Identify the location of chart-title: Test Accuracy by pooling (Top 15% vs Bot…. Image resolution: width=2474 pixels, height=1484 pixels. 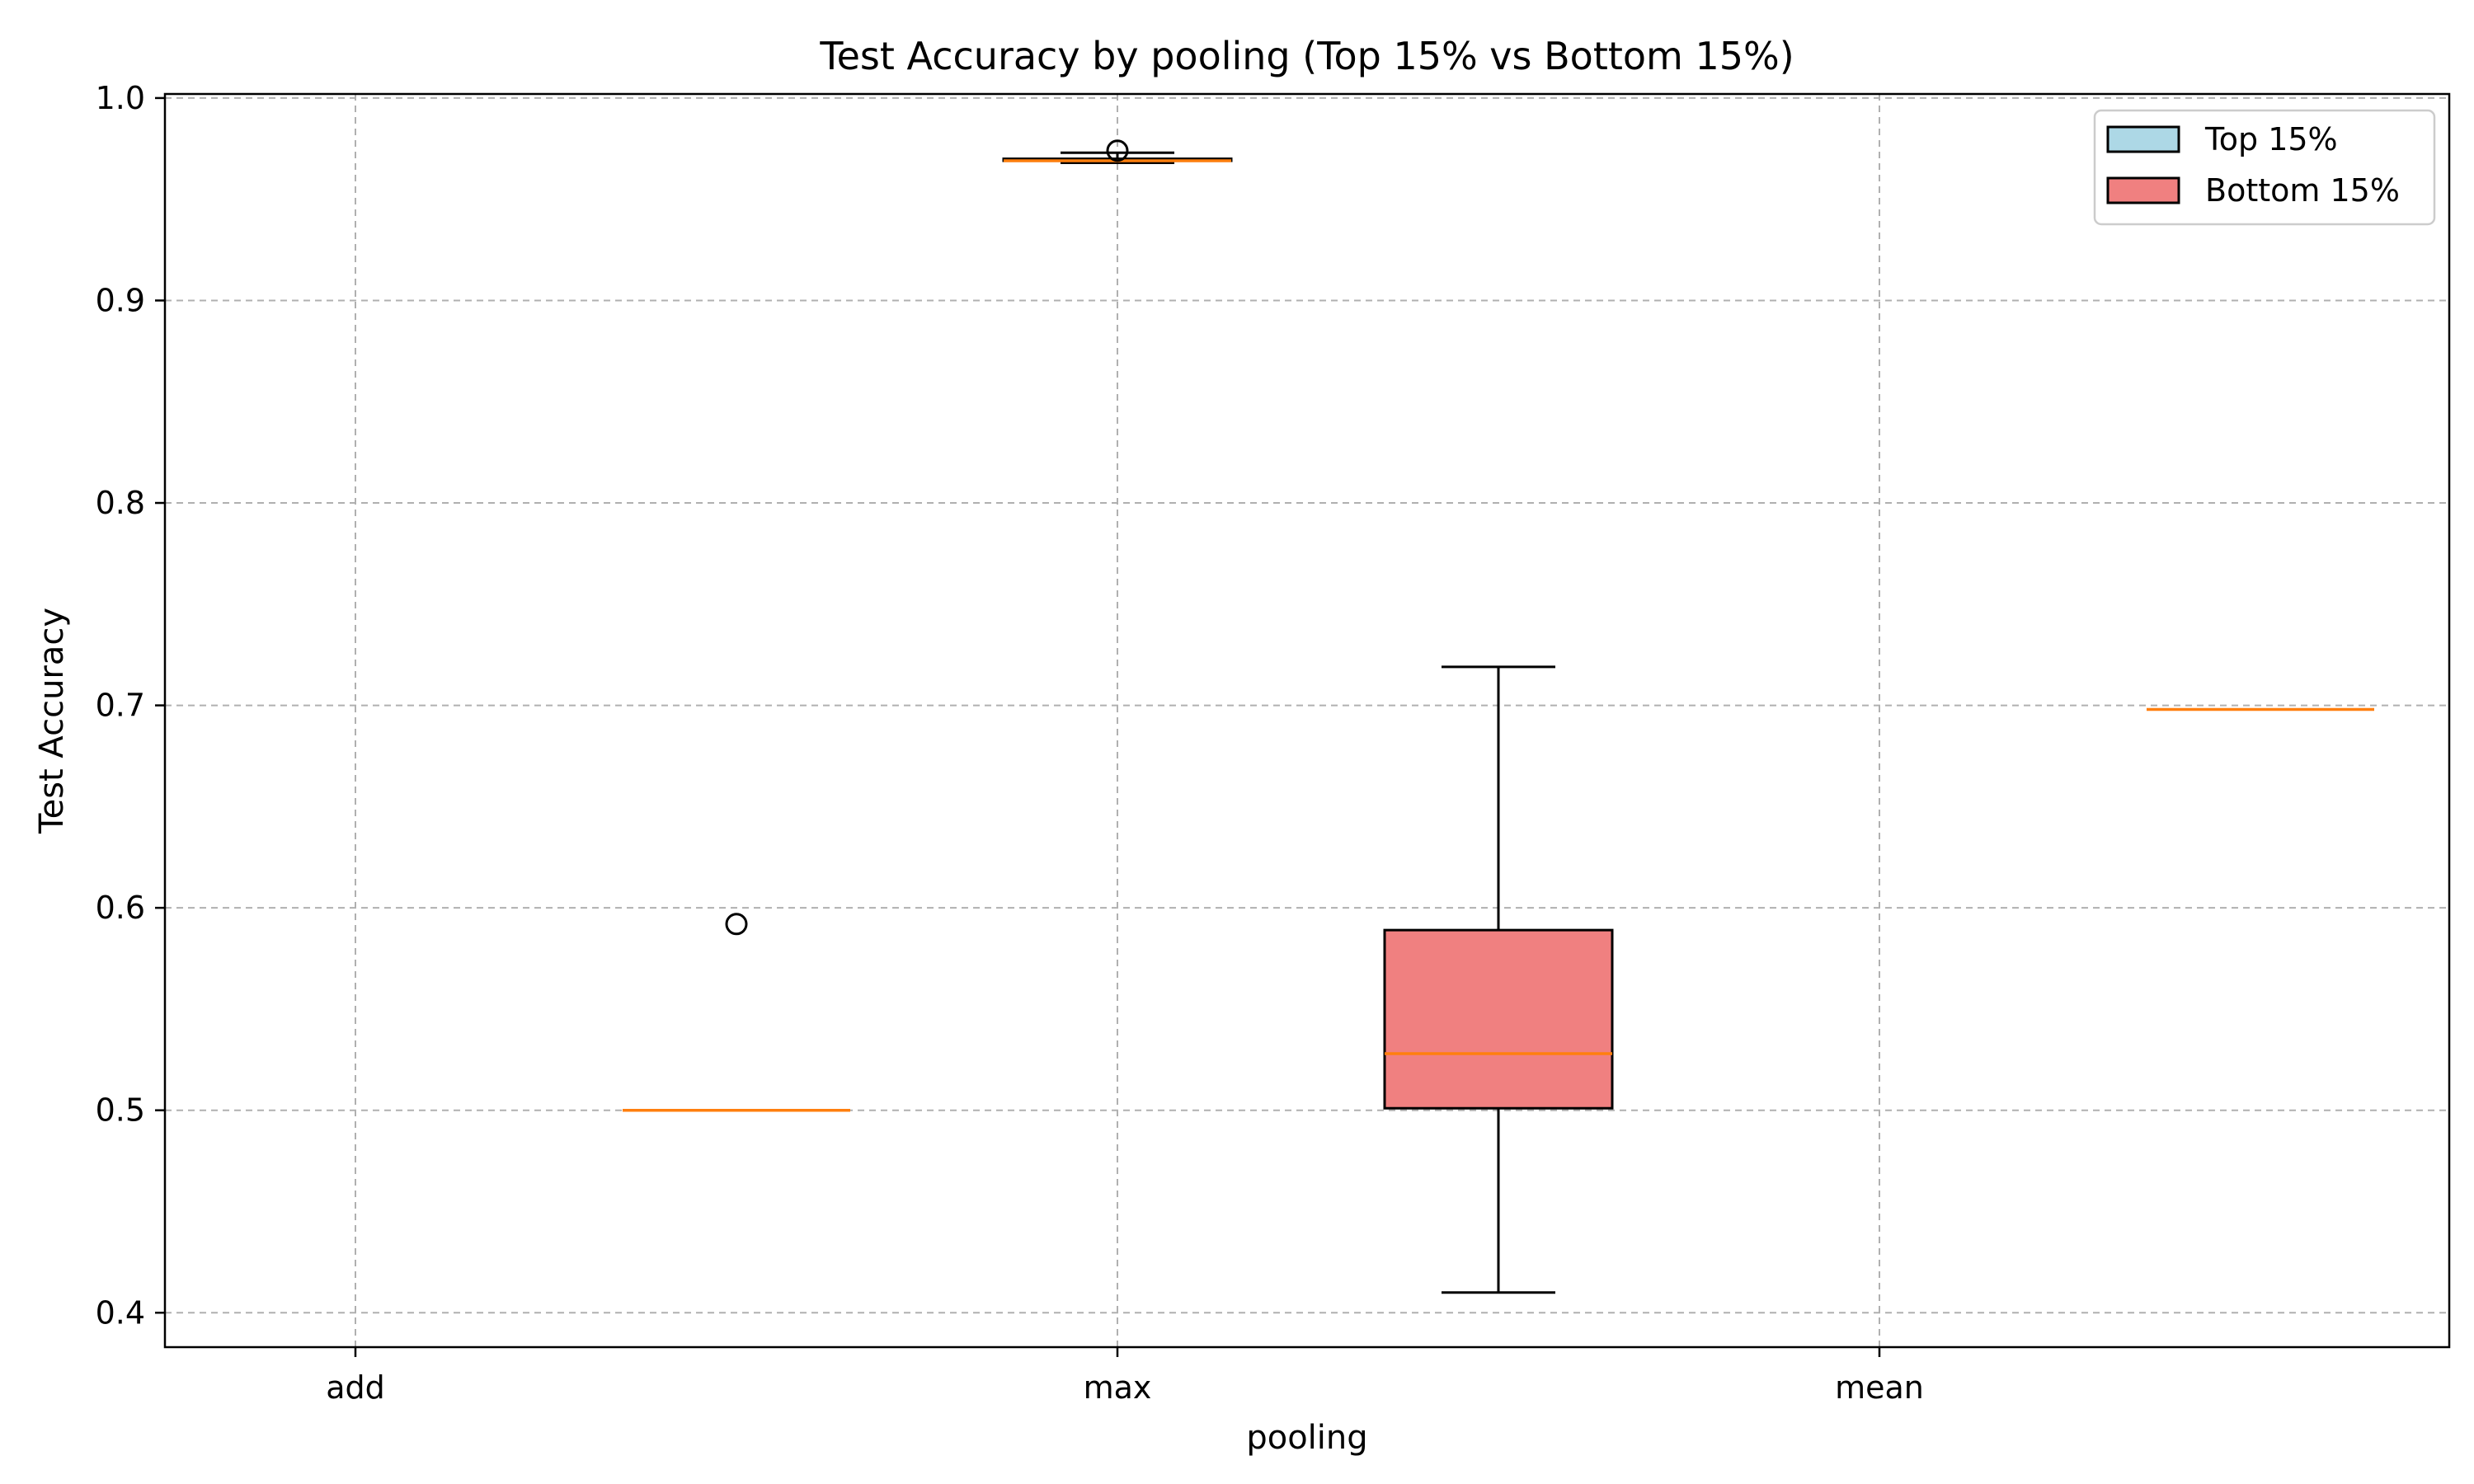
(1306, 56).